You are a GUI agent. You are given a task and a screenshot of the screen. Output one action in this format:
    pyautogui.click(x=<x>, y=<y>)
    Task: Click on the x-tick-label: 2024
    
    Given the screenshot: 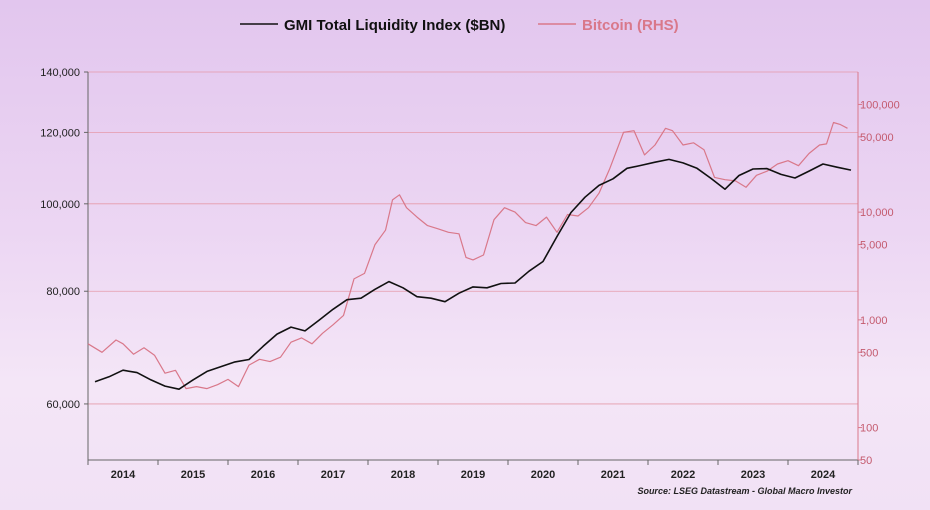 What is the action you would take?
    pyautogui.click(x=823, y=475)
    